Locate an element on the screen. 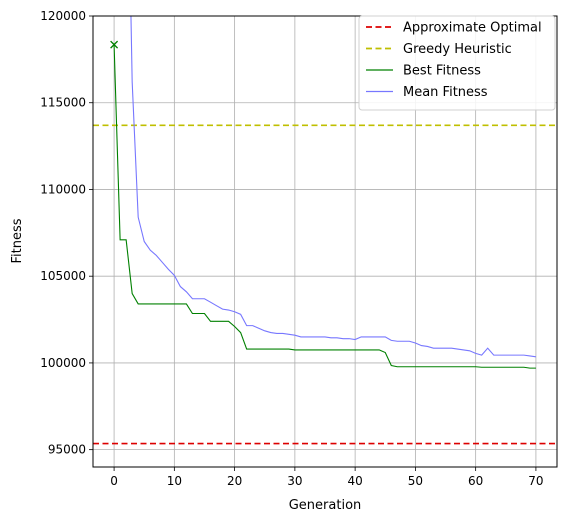 This screenshot has height=521, width=567. x-tick-label-2: 20 is located at coordinates (234, 481).